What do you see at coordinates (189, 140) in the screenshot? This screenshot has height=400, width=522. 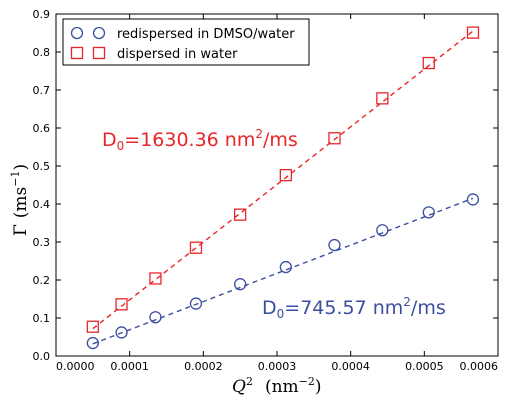 I see `annotation-water-value: =1630.36 nm` at bounding box center [189, 140].